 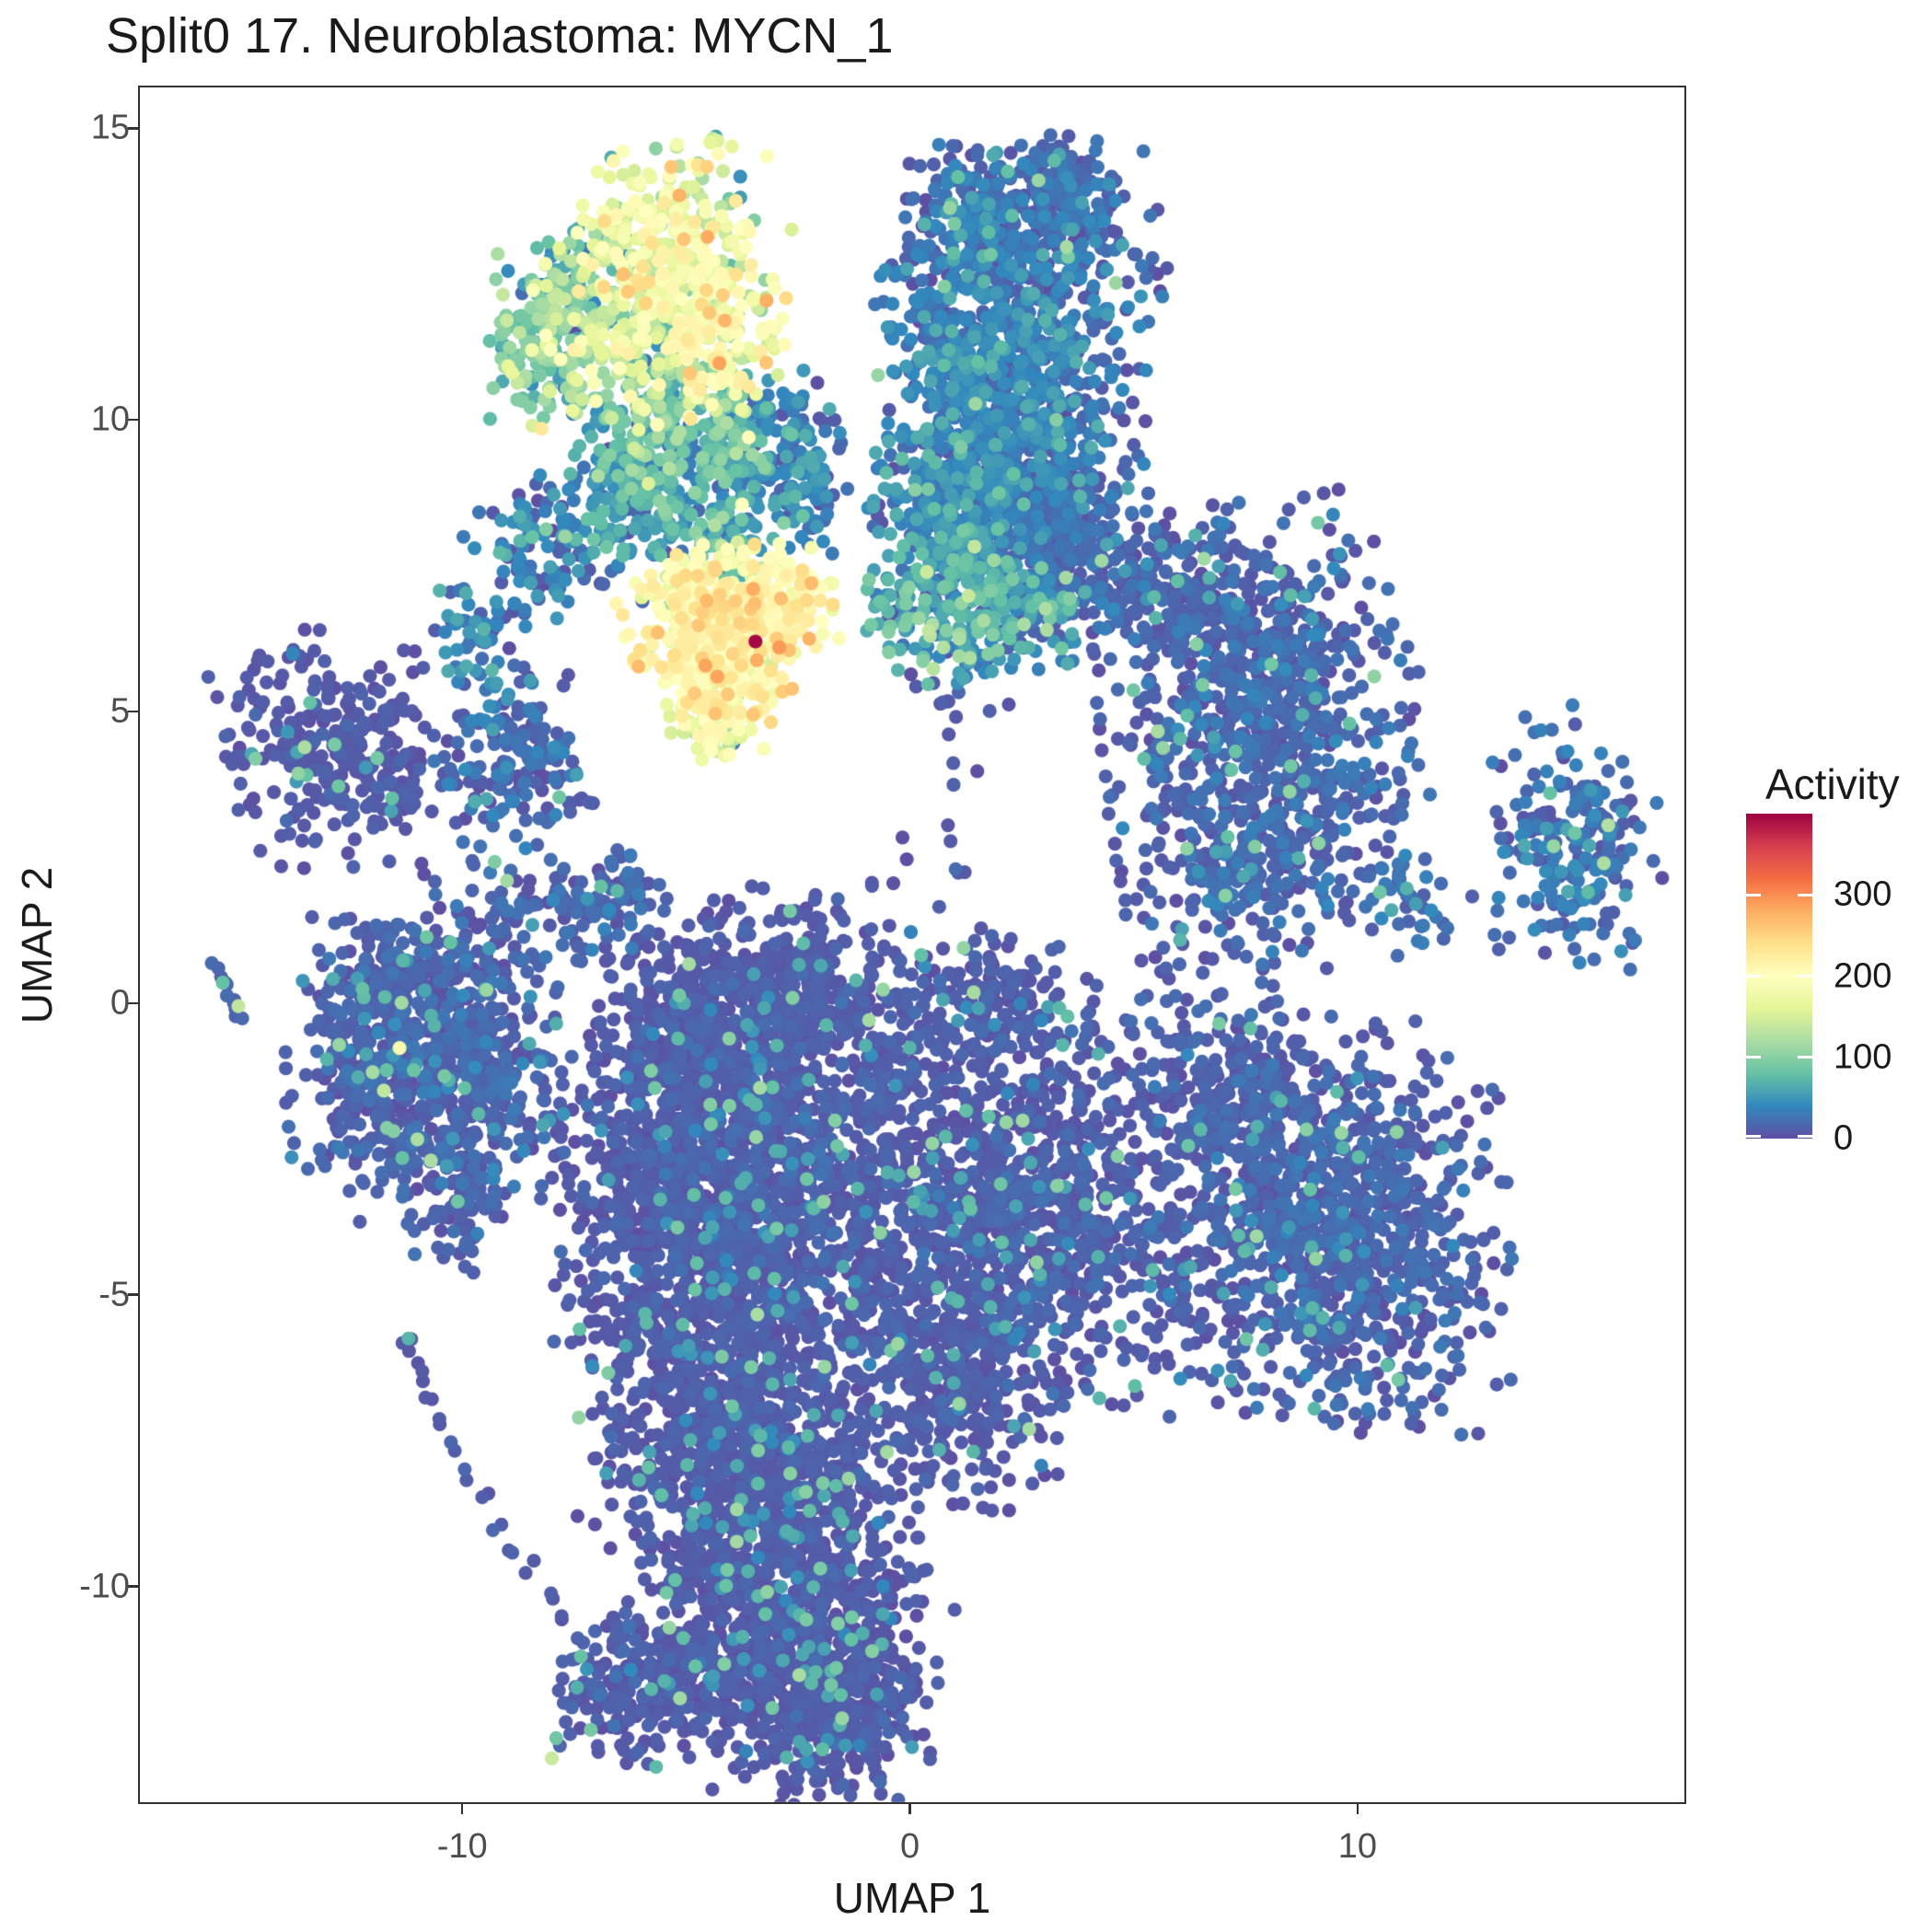 I want to click on y-tick-label: -10, so click(x=105, y=1587).